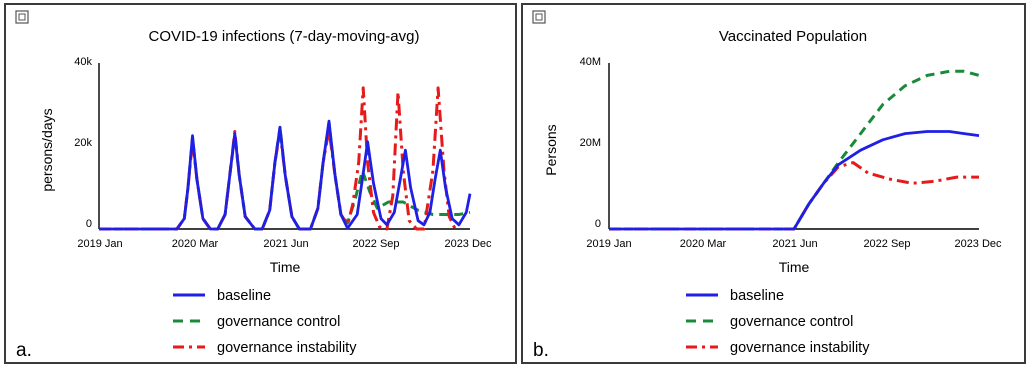  Describe the element at coordinates (285, 244) in the screenshot. I see `chart1-x-tick-label: 2021 Jun` at that location.